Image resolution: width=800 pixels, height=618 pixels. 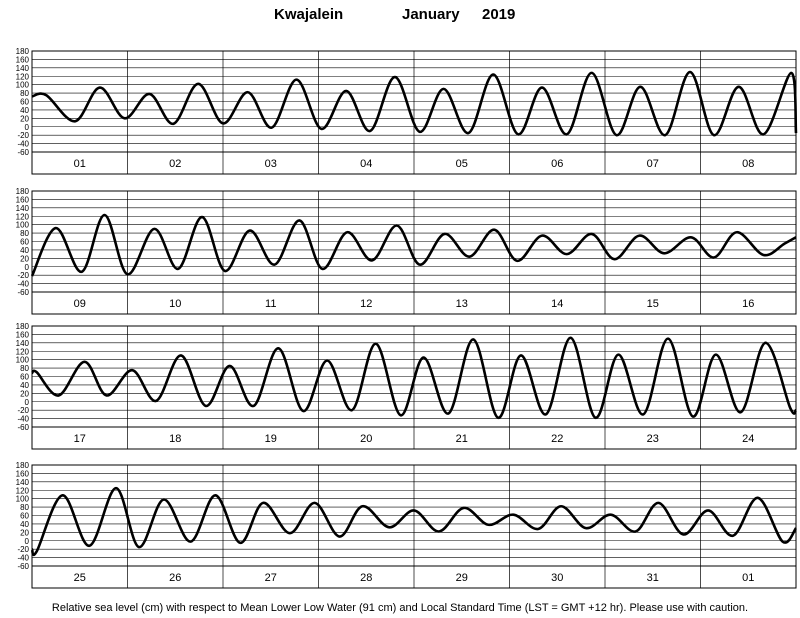 What do you see at coordinates (748, 439) in the screenshot?
I see `day-label: 24` at bounding box center [748, 439].